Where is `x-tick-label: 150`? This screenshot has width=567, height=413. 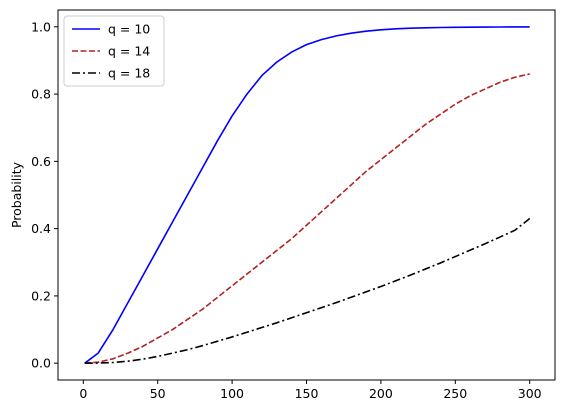 x-tick-label: 150 is located at coordinates (307, 393).